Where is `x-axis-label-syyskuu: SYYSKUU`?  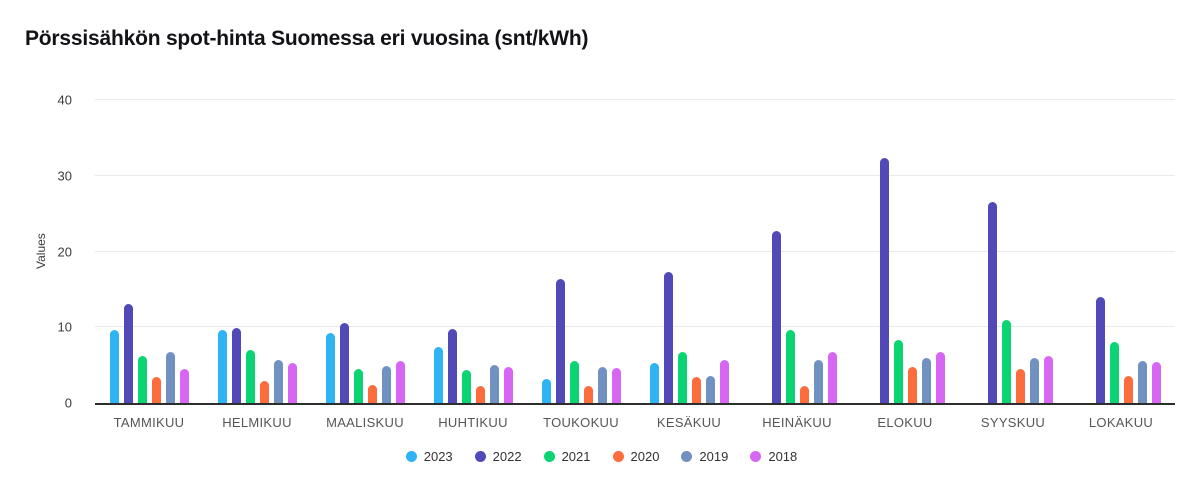 x-axis-label-syyskuu: SYYSKUU is located at coordinates (1013, 422).